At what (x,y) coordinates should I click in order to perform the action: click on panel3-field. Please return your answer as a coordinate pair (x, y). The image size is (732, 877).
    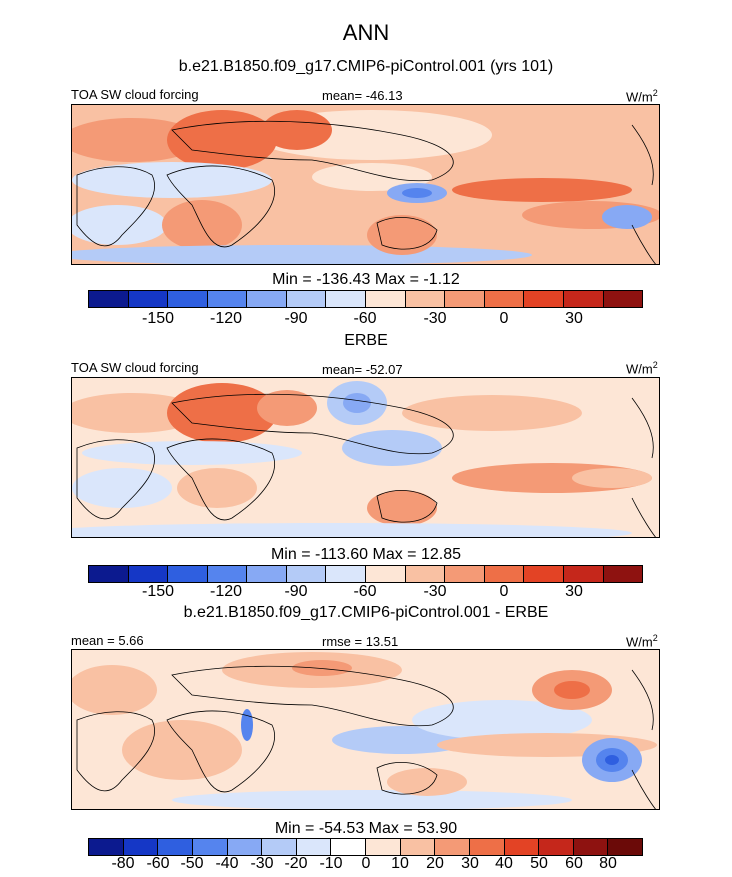
    Looking at the image, I should click on (364, 730).